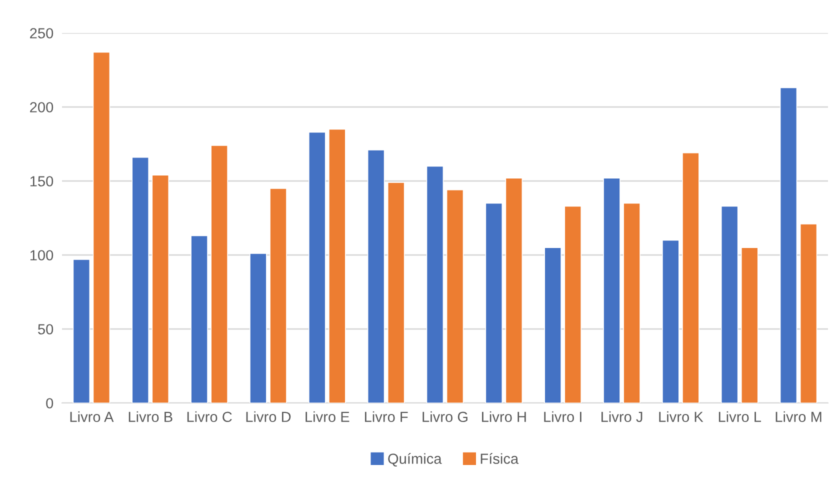 The height and width of the screenshot is (485, 835). I want to click on x-tick-label: Livro E, so click(328, 416).